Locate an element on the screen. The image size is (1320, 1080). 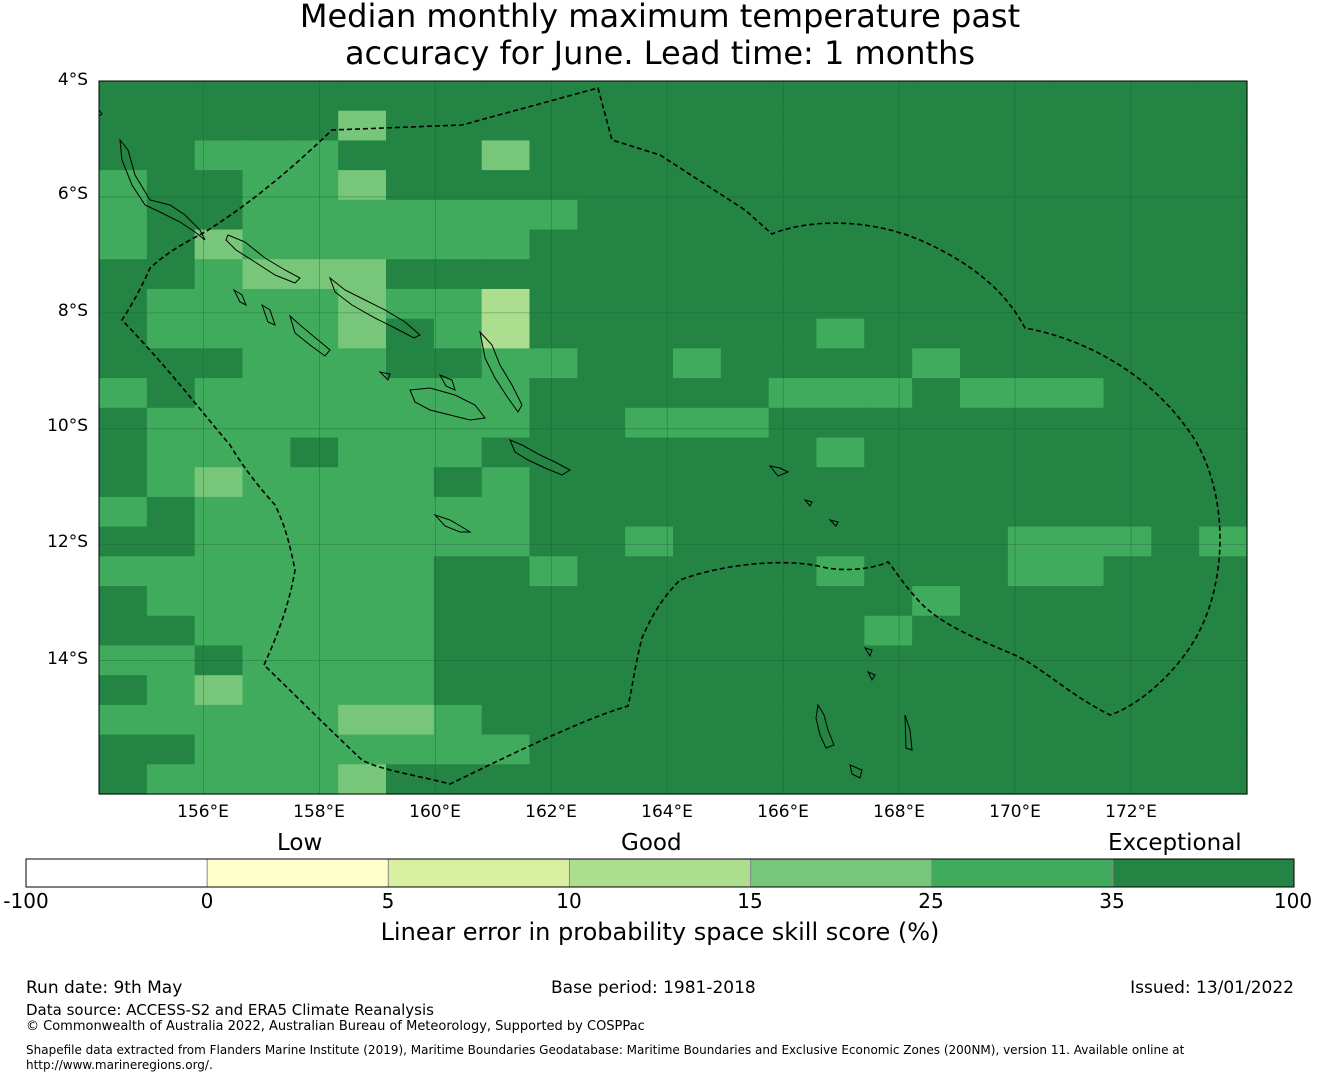
colorbar is located at coordinates (660, 873).